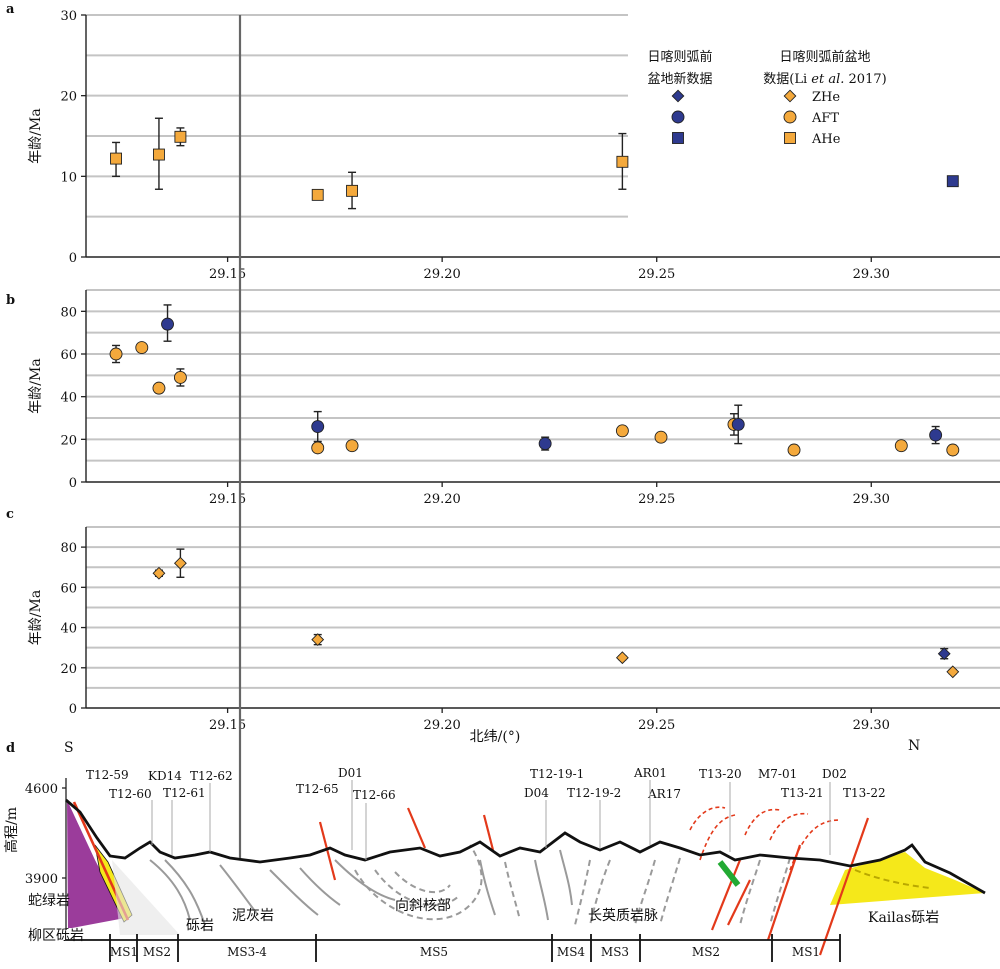 This screenshot has width=1000, height=969. What do you see at coordinates (826, 97) in the screenshot?
I see `legend-label-zhe: ZHe` at bounding box center [826, 97].